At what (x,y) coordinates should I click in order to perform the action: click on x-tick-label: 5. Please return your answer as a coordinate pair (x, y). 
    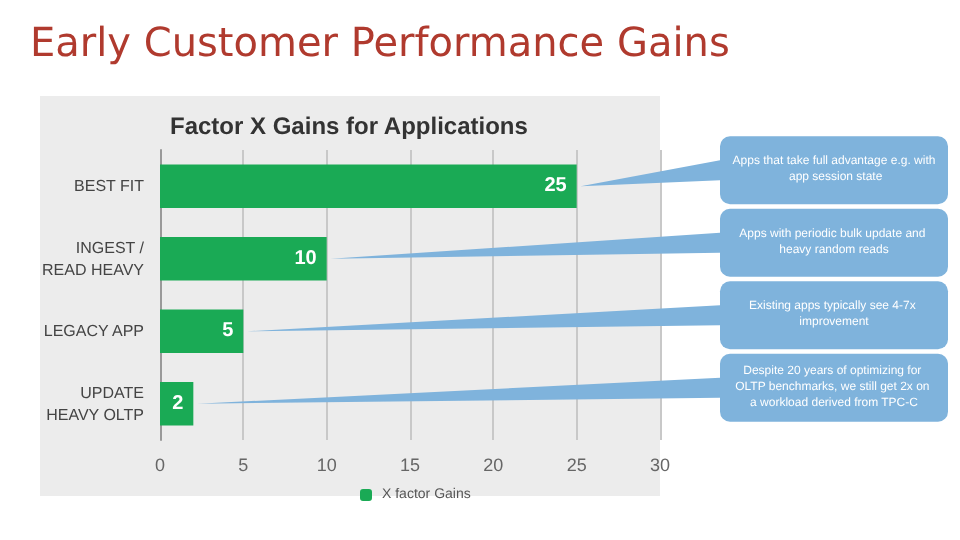
    Looking at the image, I should click on (243, 465).